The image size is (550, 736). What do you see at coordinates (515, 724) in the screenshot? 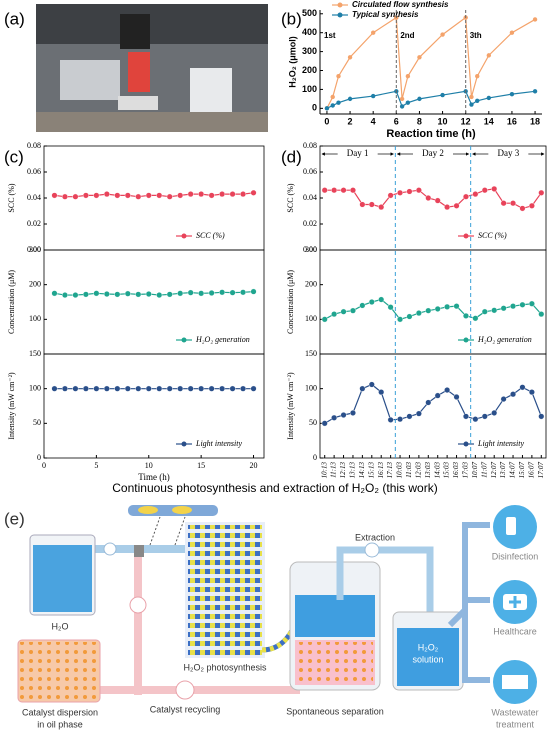
I see `label: treatment` at bounding box center [515, 724].